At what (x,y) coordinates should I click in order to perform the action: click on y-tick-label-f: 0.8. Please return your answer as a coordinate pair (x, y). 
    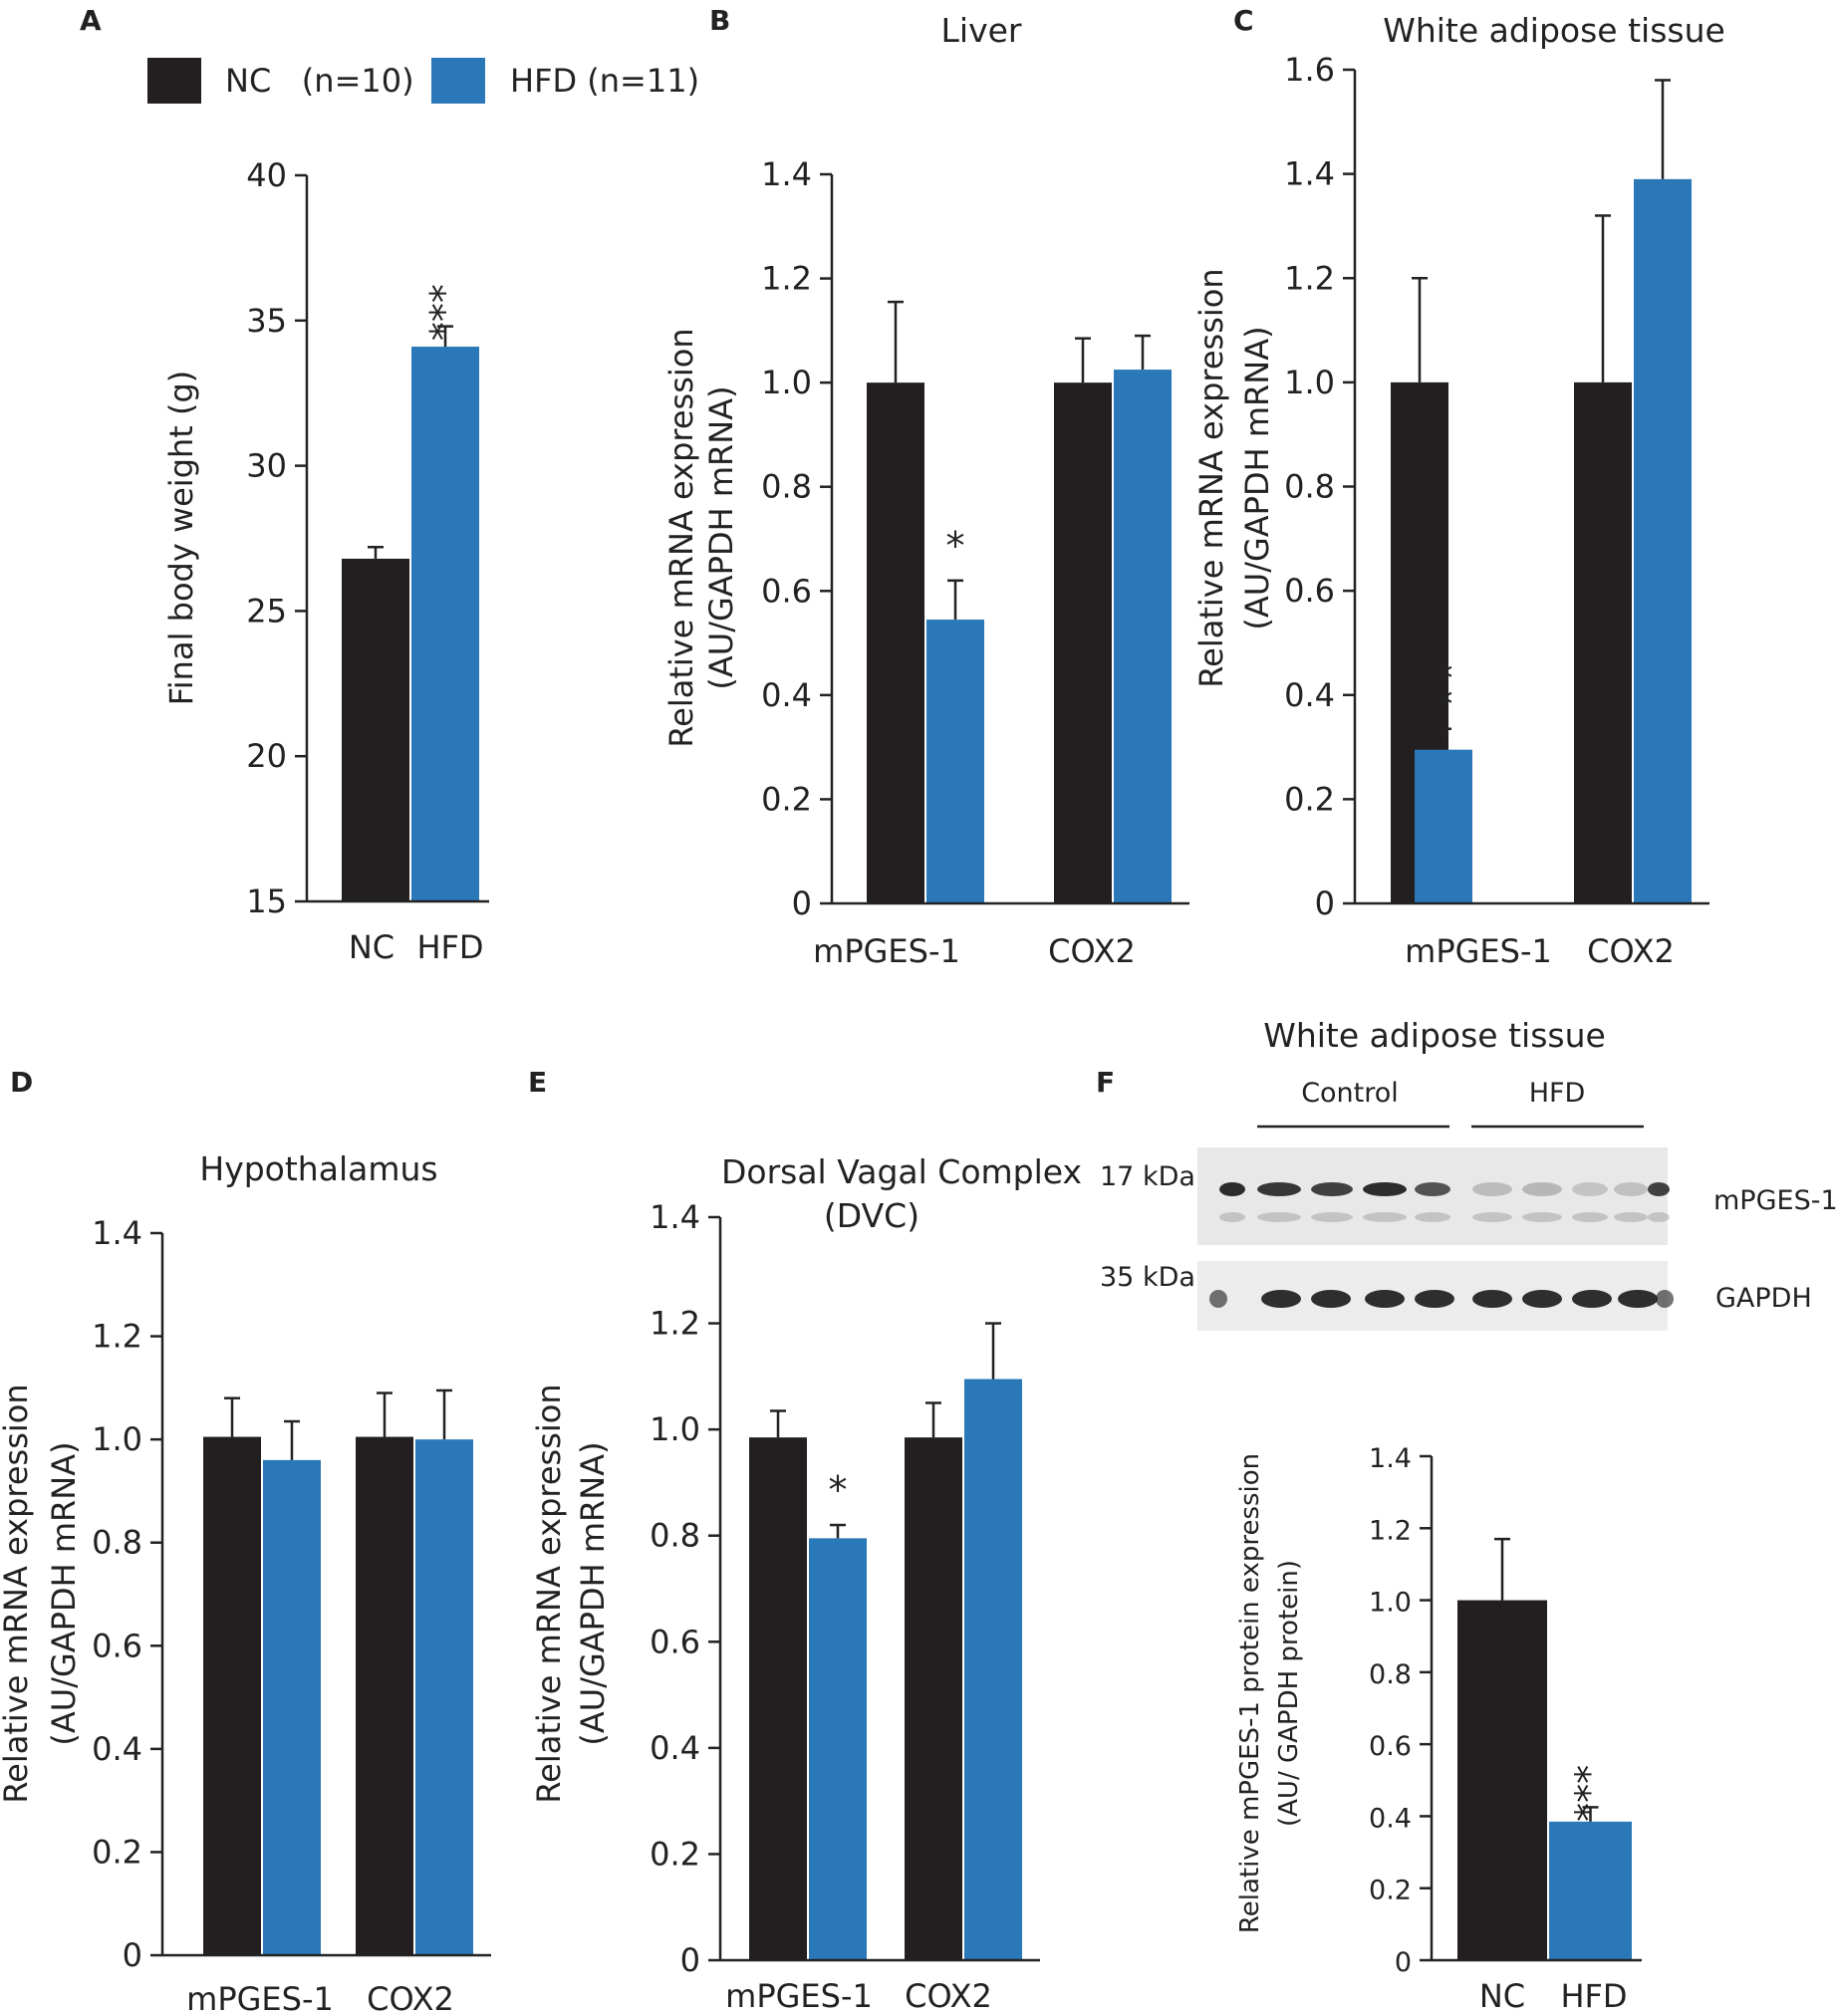
    Looking at the image, I should click on (1390, 1674).